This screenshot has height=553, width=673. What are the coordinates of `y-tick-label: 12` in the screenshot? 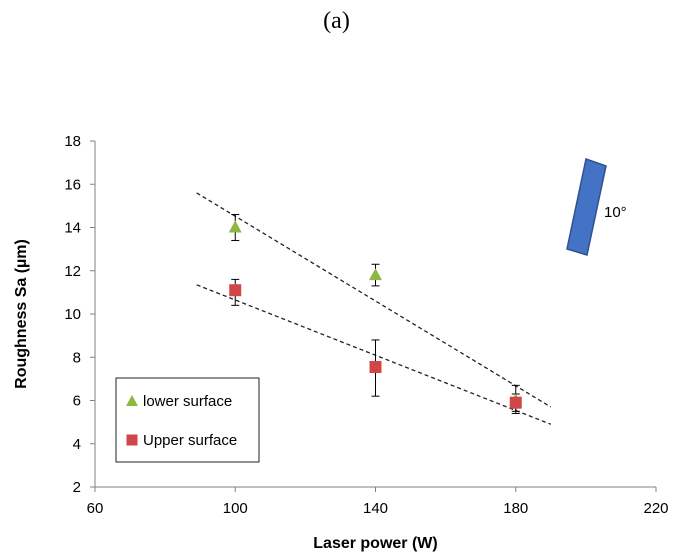 It's located at (72, 271).